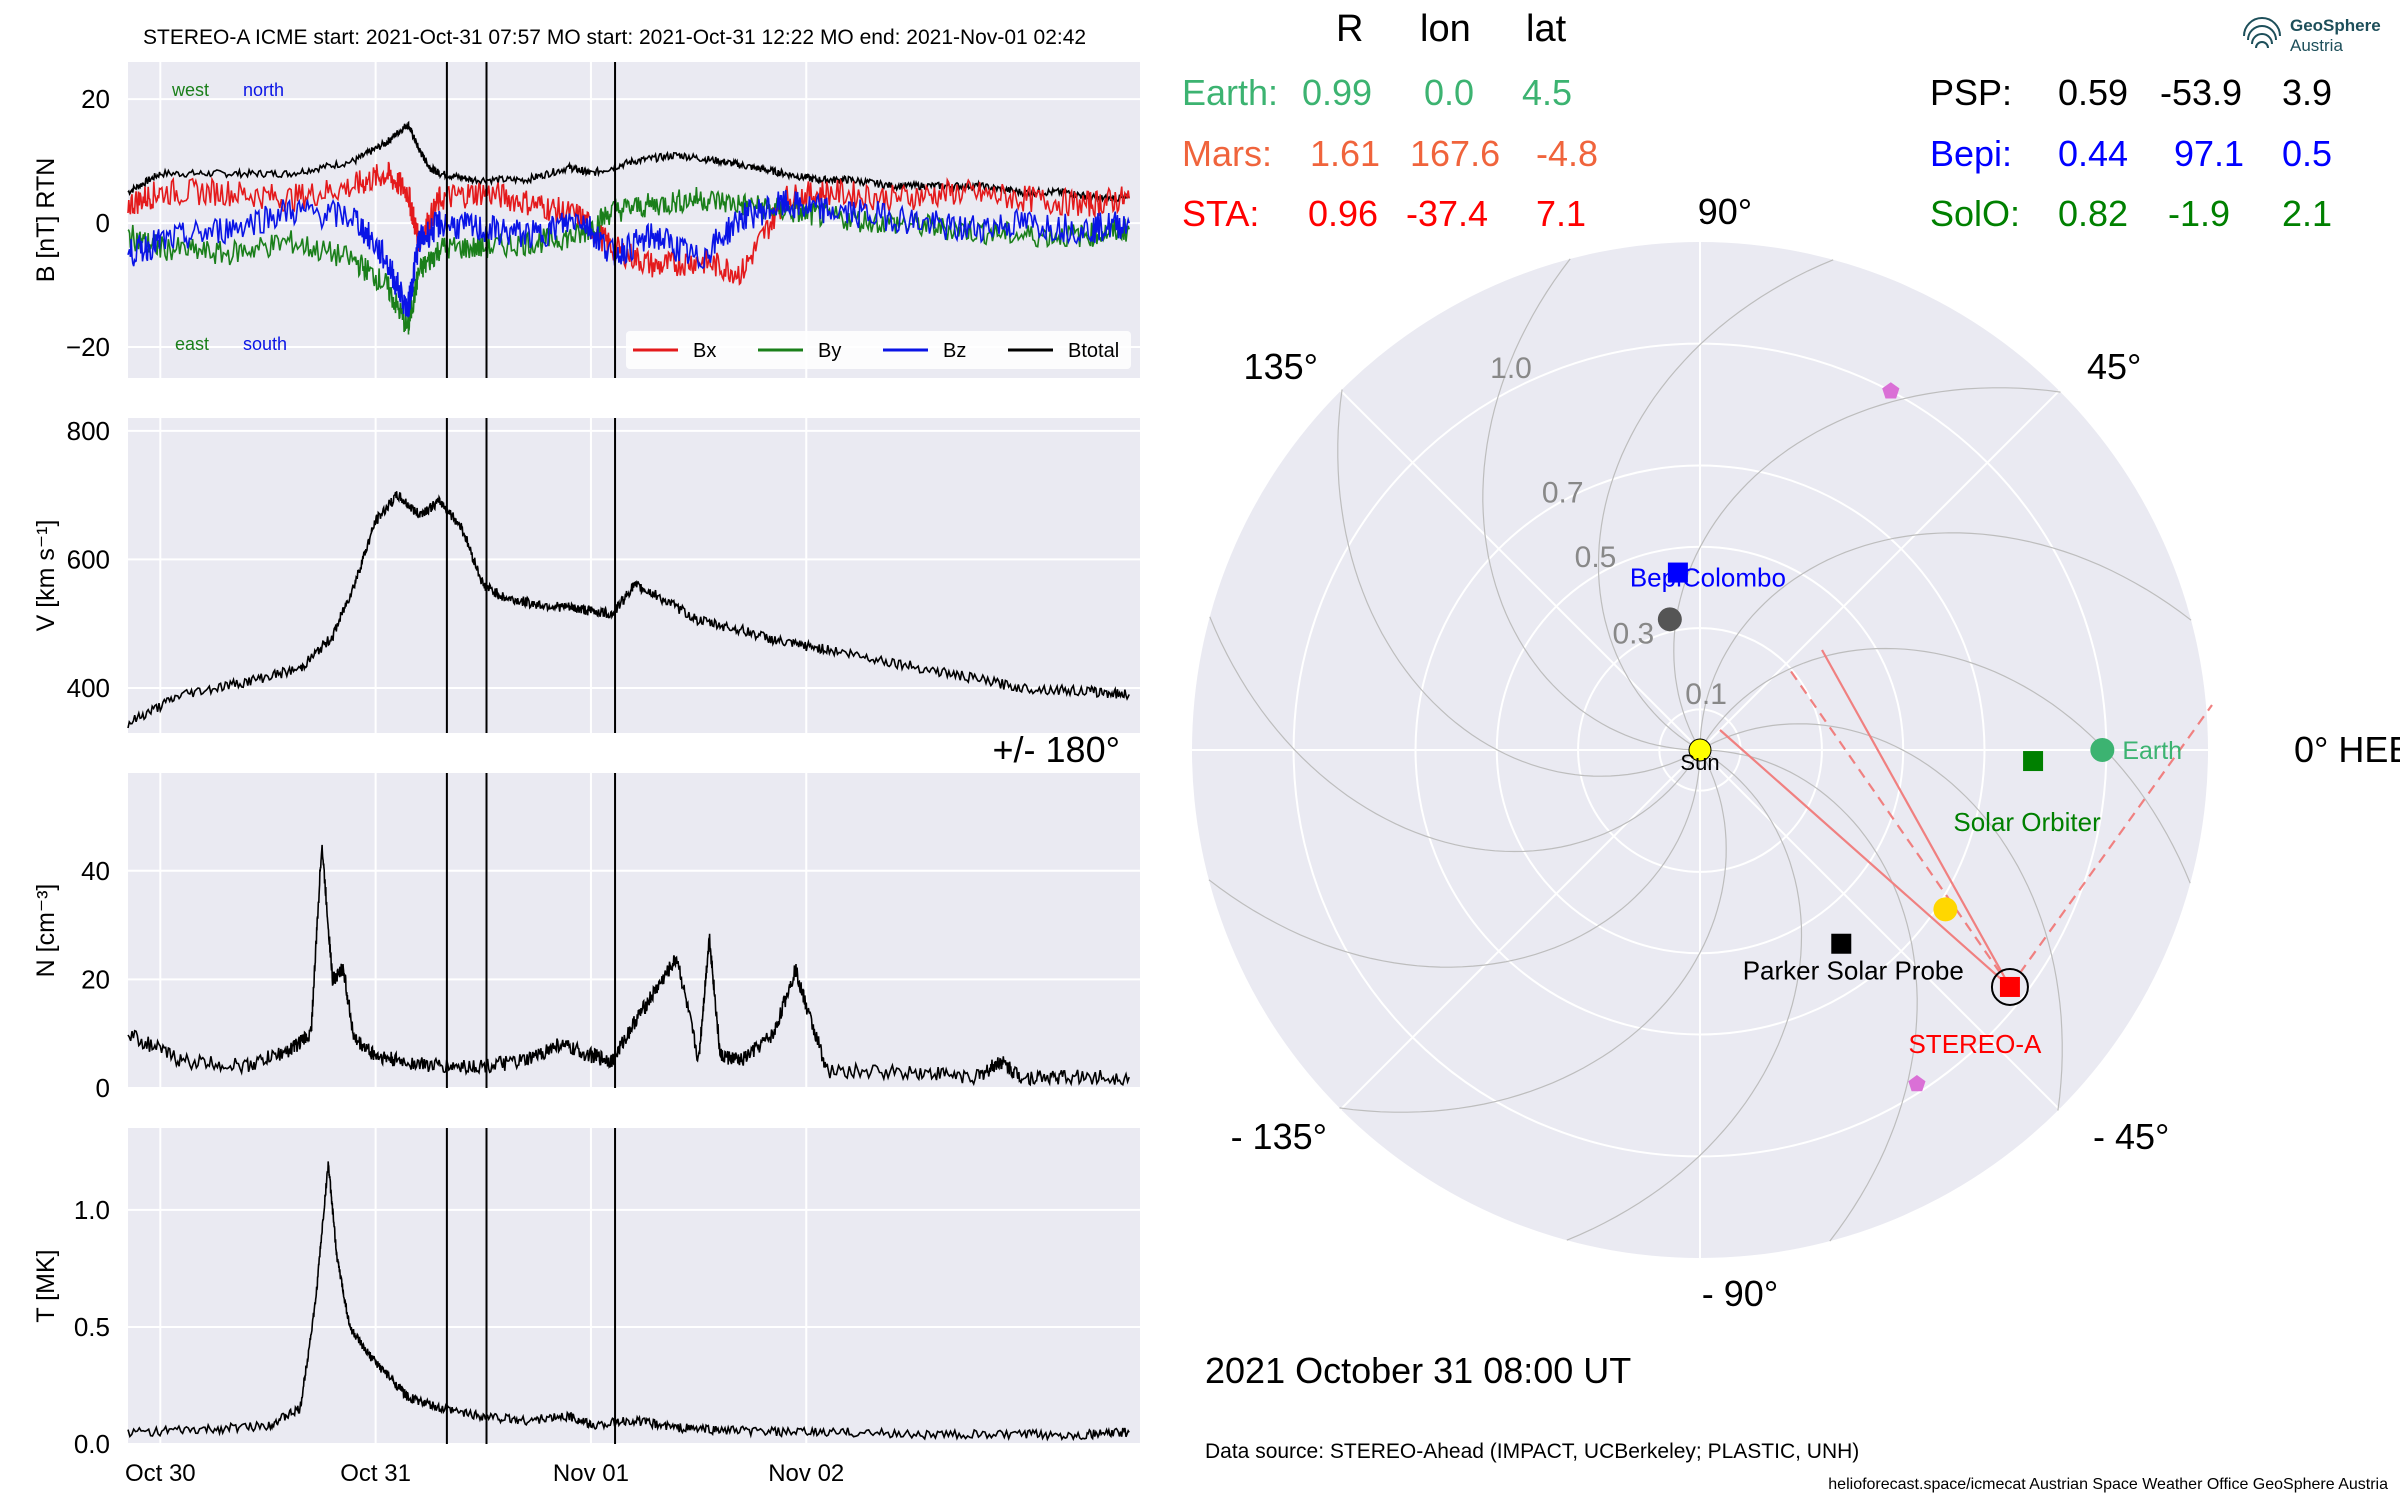  What do you see at coordinates (2093, 92) in the screenshot?
I see `psp-r: 0.59` at bounding box center [2093, 92].